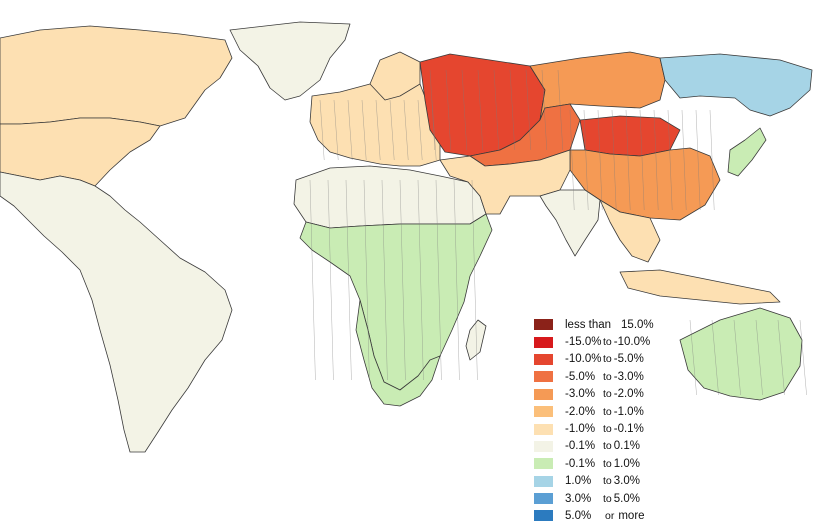  Describe the element at coordinates (630, 231) in the screenshot. I see `region-southeast-asia` at that location.